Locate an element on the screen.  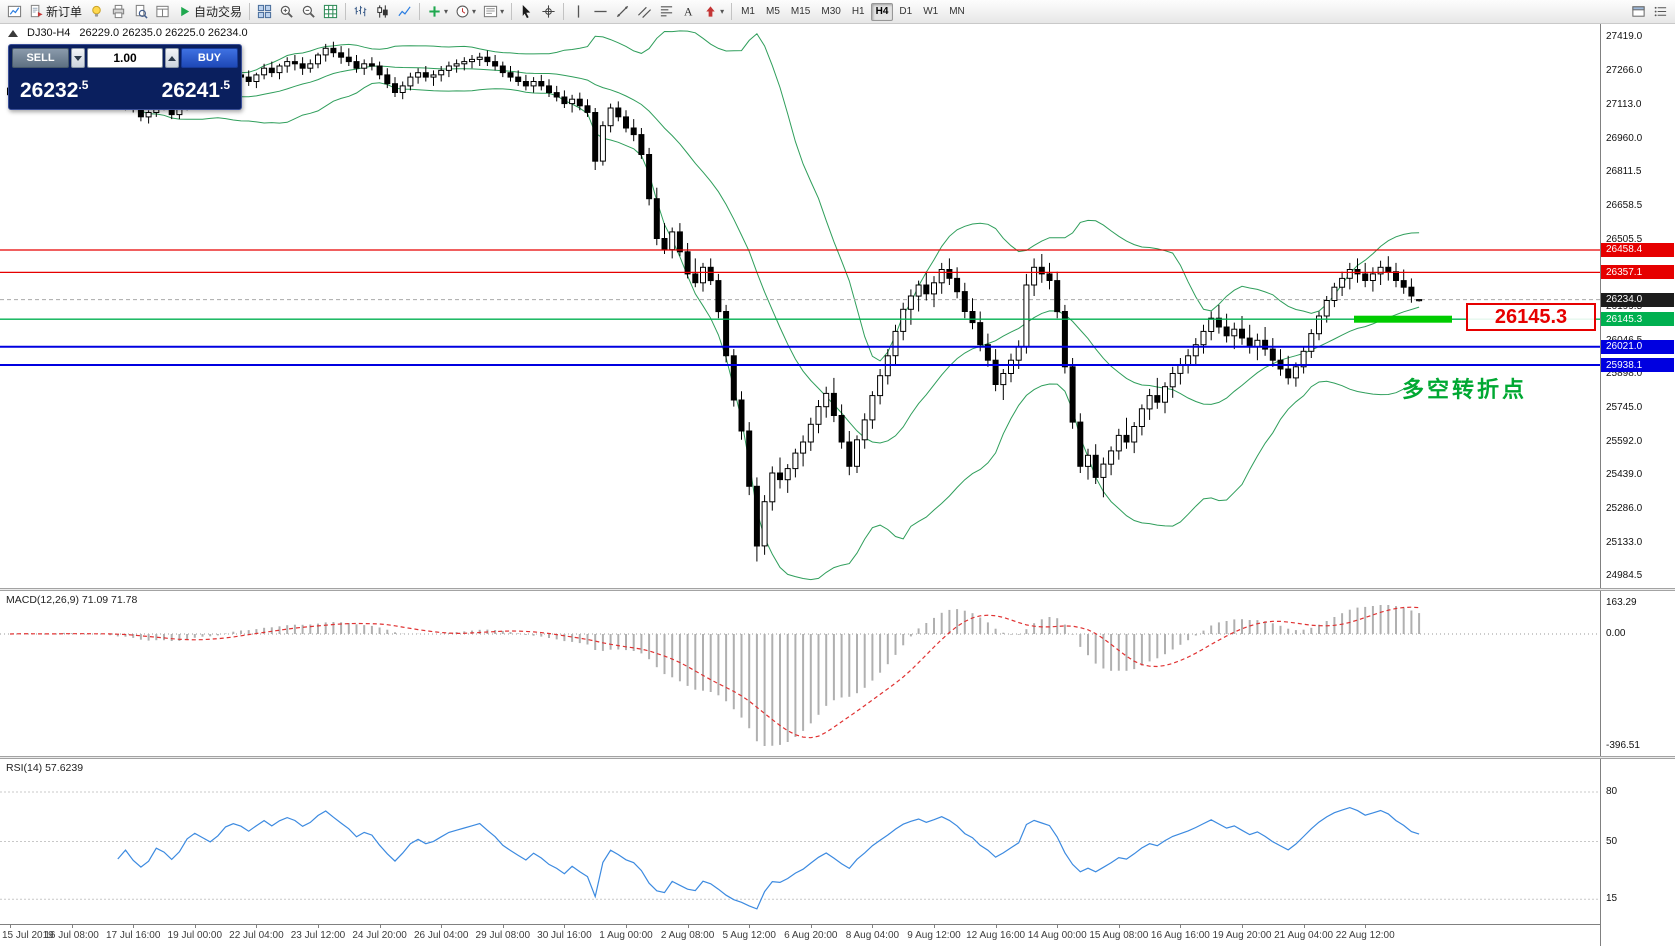
zoom-in-button is located at coordinates (286, 12).